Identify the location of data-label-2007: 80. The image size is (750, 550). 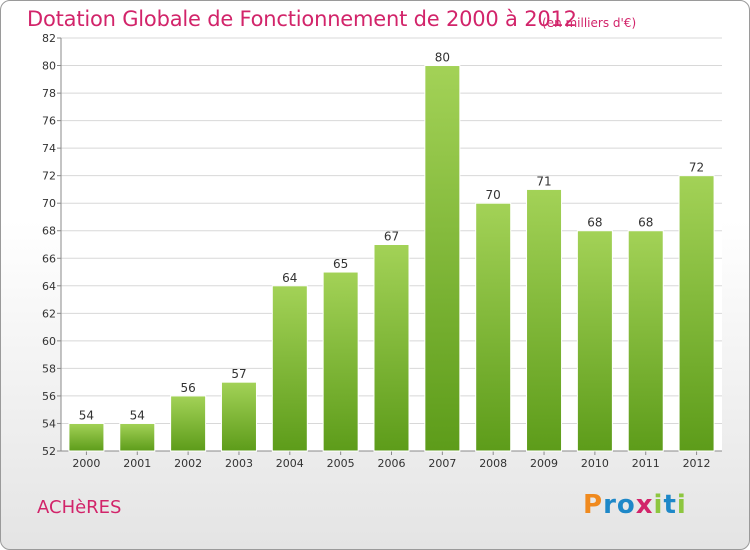
(442, 58).